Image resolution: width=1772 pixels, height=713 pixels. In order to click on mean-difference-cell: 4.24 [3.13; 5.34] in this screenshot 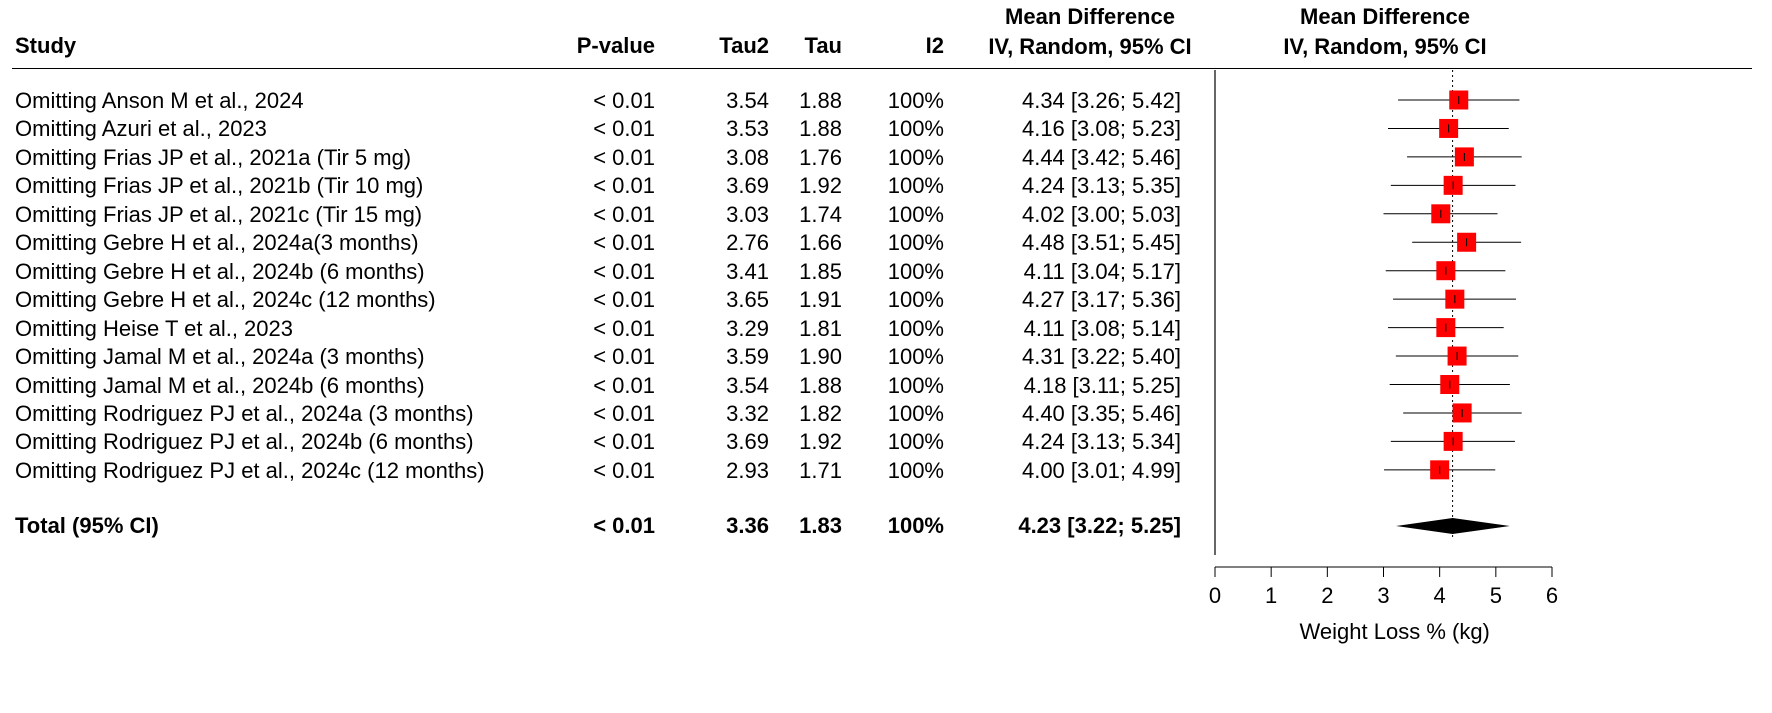, I will do `click(1101, 442)`.